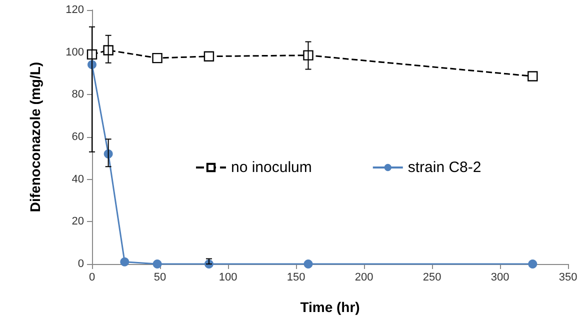  I want to click on y-axis-title: Difenoconazole (mg/L), so click(35, 137).